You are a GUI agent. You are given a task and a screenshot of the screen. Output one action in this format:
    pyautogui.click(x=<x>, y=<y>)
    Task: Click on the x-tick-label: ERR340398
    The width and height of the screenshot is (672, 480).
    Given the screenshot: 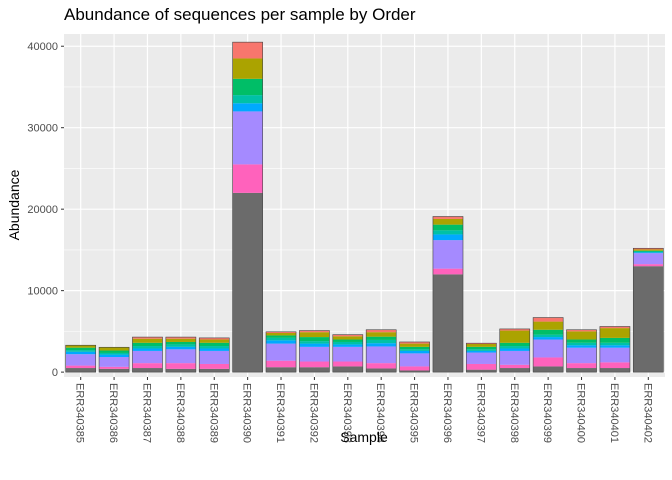 What is the action you would take?
    pyautogui.click(x=514, y=413)
    